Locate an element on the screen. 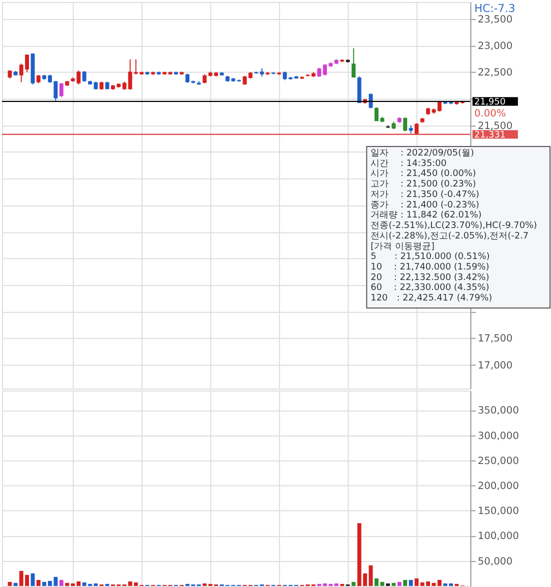 The height and width of the screenshot is (587, 551). annotation: 60 : 22,330.000 (4.35%) is located at coordinates (430, 288).